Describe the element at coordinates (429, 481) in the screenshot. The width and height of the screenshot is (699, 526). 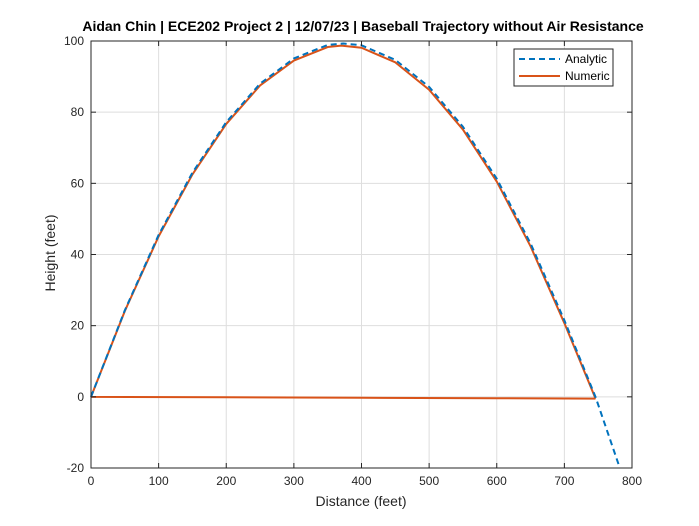
I see `x-tick-label: 500` at that location.